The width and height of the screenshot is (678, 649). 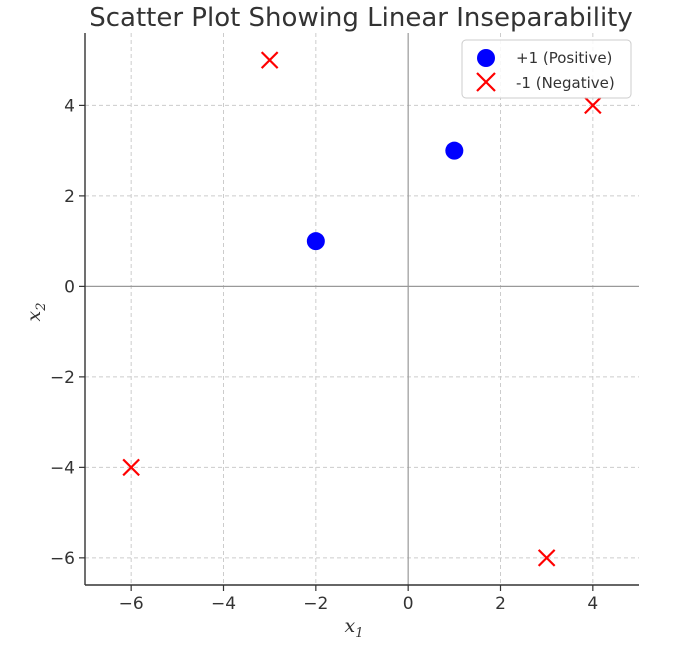 I want to click on x-tick-label: 0, so click(x=408, y=604).